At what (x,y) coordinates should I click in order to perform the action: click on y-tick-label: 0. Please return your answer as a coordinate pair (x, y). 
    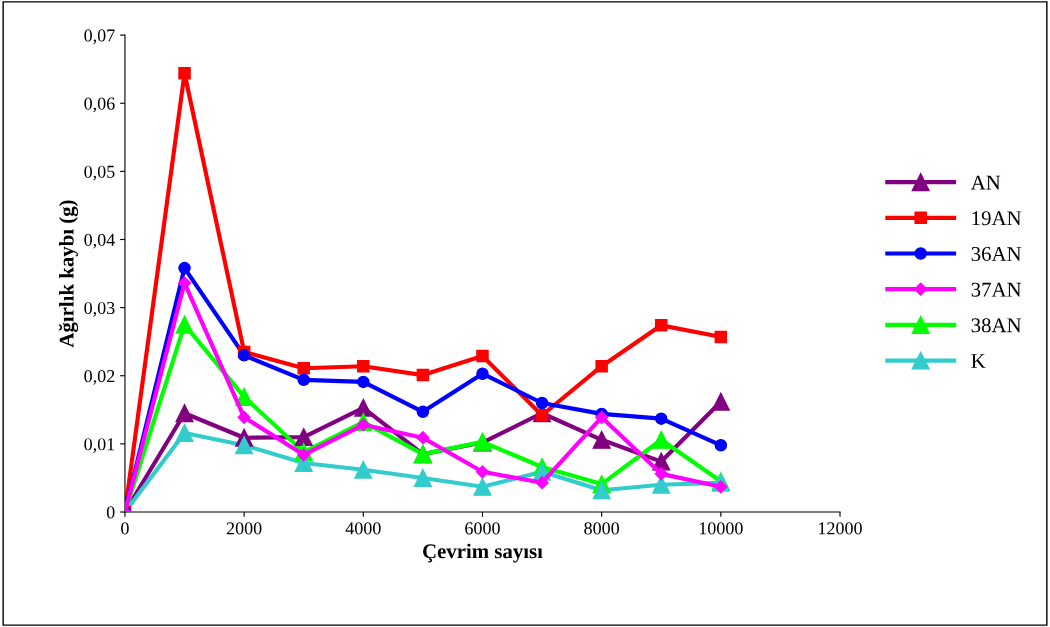
    Looking at the image, I should click on (110, 512).